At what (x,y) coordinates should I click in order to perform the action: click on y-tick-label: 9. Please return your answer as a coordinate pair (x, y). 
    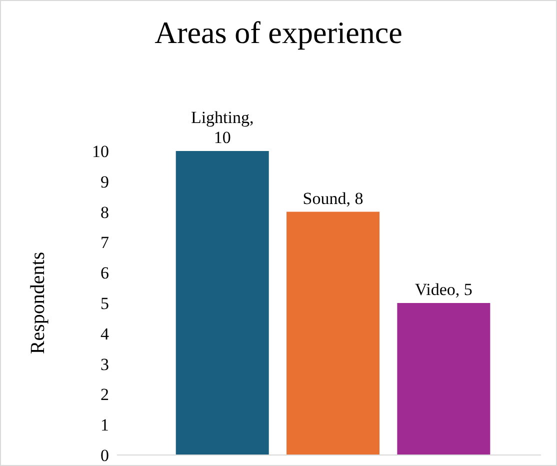
    Looking at the image, I should click on (104, 182).